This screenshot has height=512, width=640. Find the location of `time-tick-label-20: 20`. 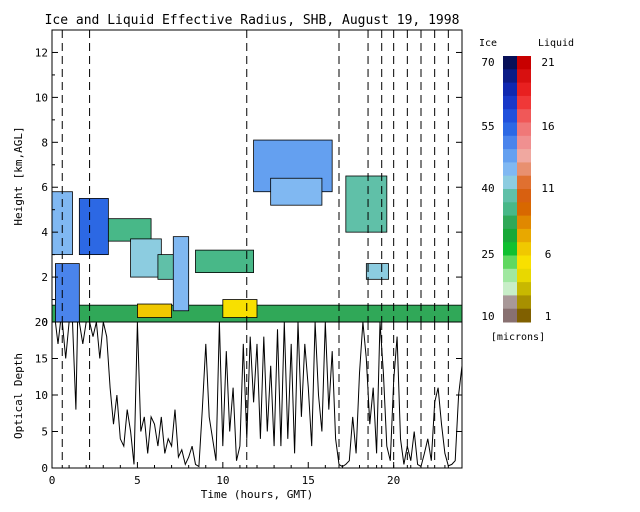

time-tick-label-20: 20 is located at coordinates (393, 480).